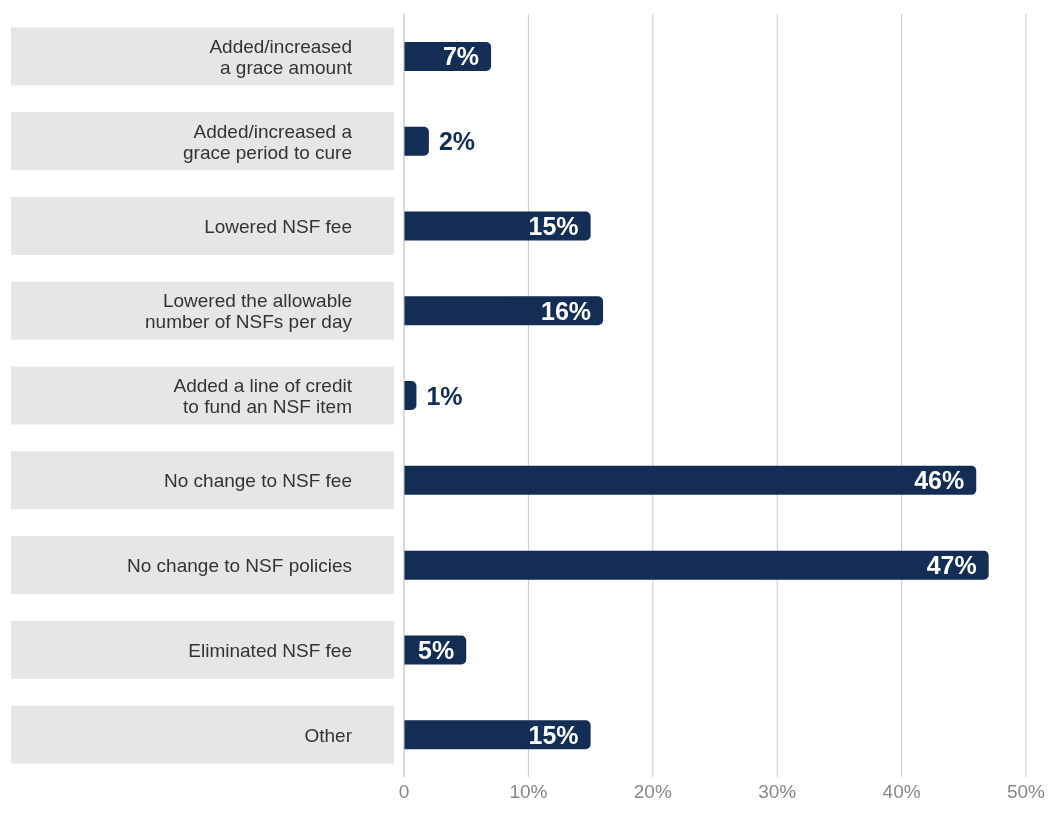 The width and height of the screenshot is (1052, 823). What do you see at coordinates (258, 480) in the screenshot?
I see `y-tick-label: No change to NSF fee` at bounding box center [258, 480].